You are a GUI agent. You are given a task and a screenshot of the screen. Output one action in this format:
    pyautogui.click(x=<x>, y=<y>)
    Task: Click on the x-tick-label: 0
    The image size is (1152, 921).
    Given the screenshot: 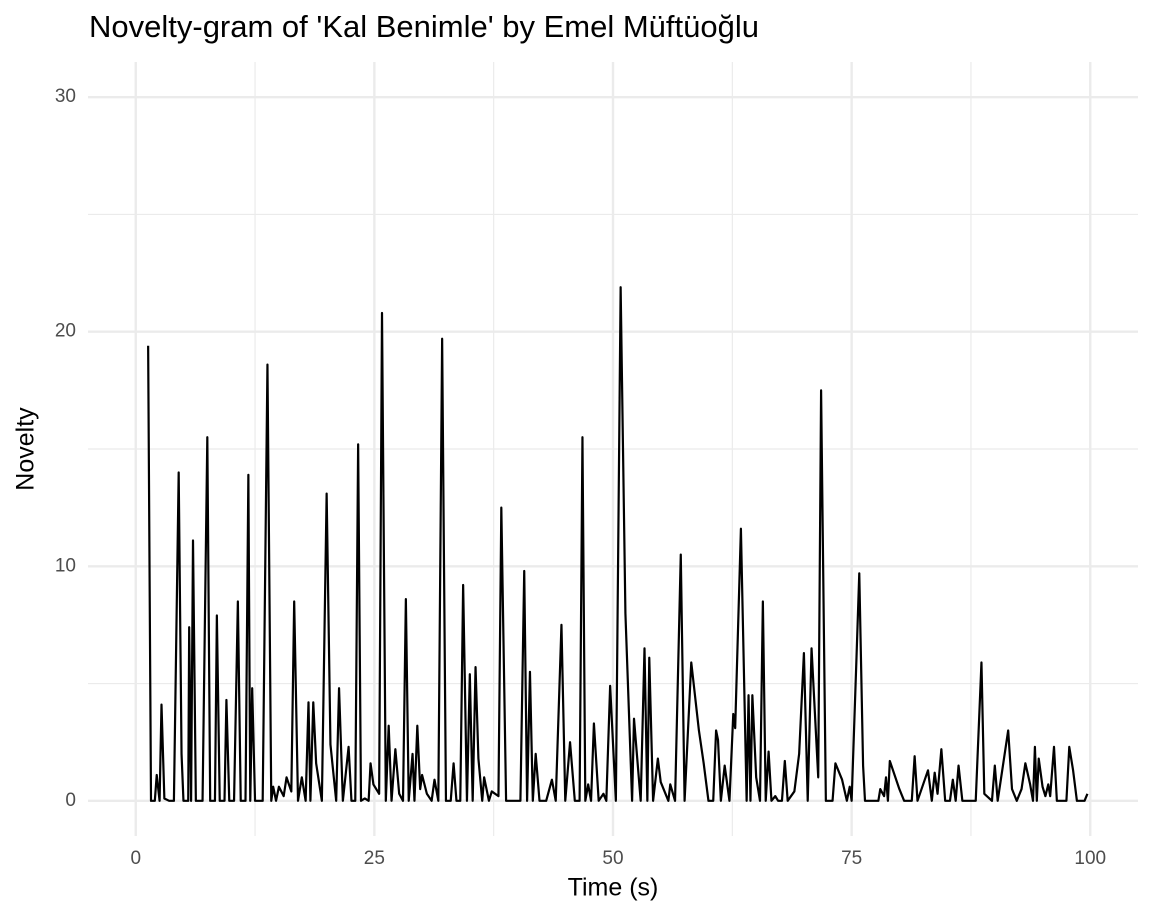 What is the action you would take?
    pyautogui.click(x=135, y=858)
    